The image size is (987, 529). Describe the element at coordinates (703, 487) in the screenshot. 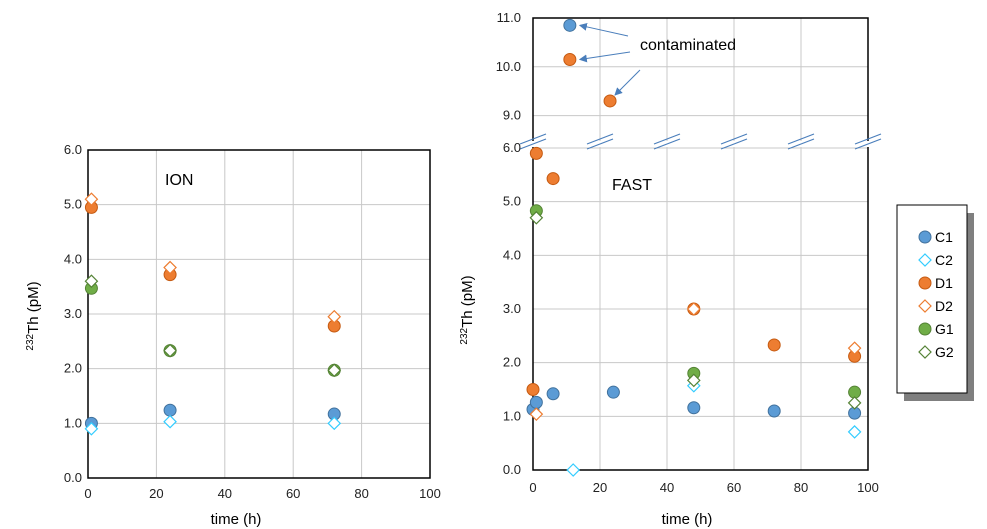

I see `fast-x-tick-labels: 0 20 40 60 80 100` at that location.